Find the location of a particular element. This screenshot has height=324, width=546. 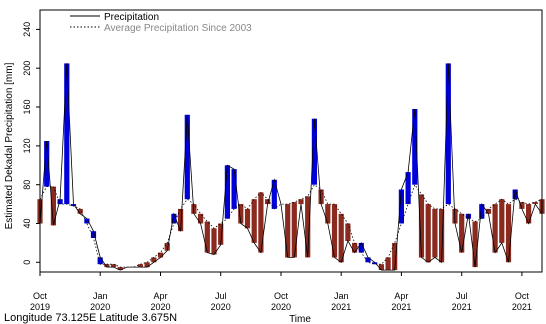

x-tick-year-5: 2021 is located at coordinates (341, 307).